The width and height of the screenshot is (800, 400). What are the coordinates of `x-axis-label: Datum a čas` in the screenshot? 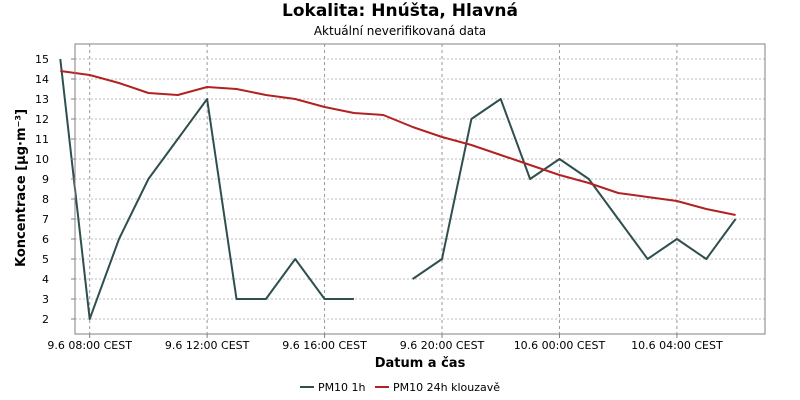 It's located at (420, 363).